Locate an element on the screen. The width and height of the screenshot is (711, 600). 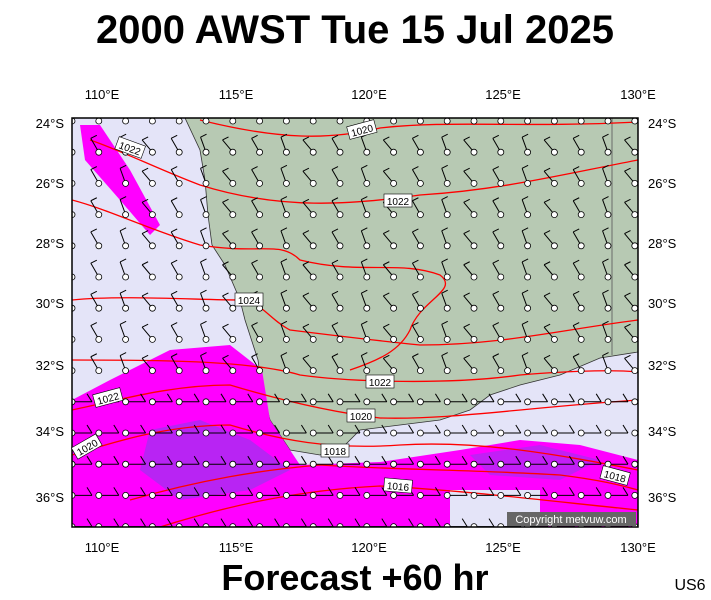
isobar-label-box is located at coordinates (615, 475).